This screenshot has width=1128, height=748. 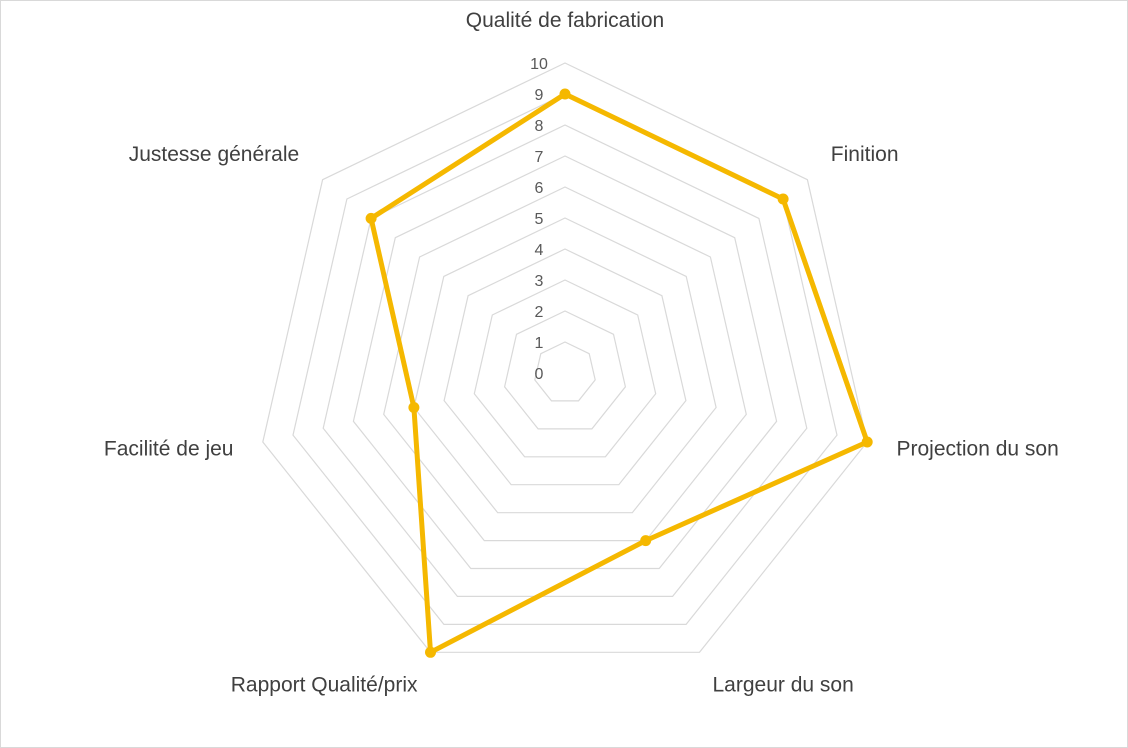 I want to click on category-label-3: Largeur du son, so click(x=783, y=684).